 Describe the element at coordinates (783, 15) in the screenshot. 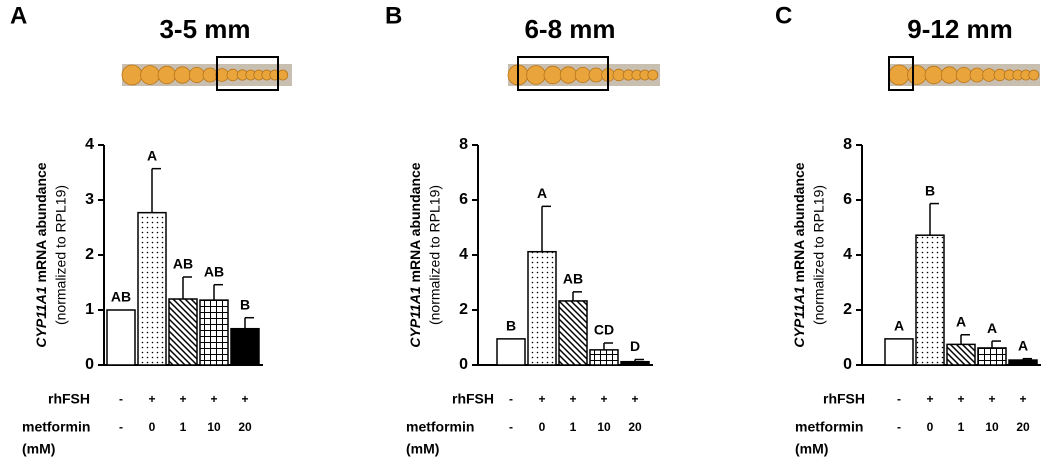

I see `panel-letter: C` at that location.